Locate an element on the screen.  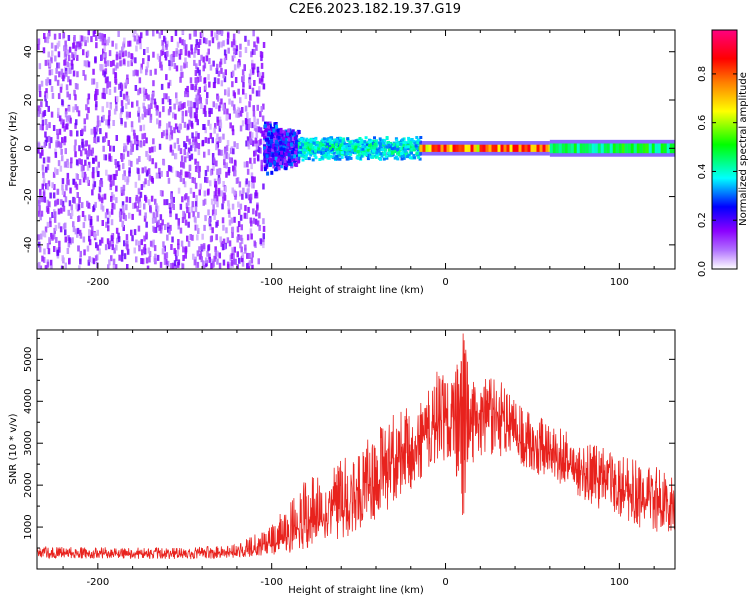
y-tick-label: 2000 is located at coordinates (28, 484).